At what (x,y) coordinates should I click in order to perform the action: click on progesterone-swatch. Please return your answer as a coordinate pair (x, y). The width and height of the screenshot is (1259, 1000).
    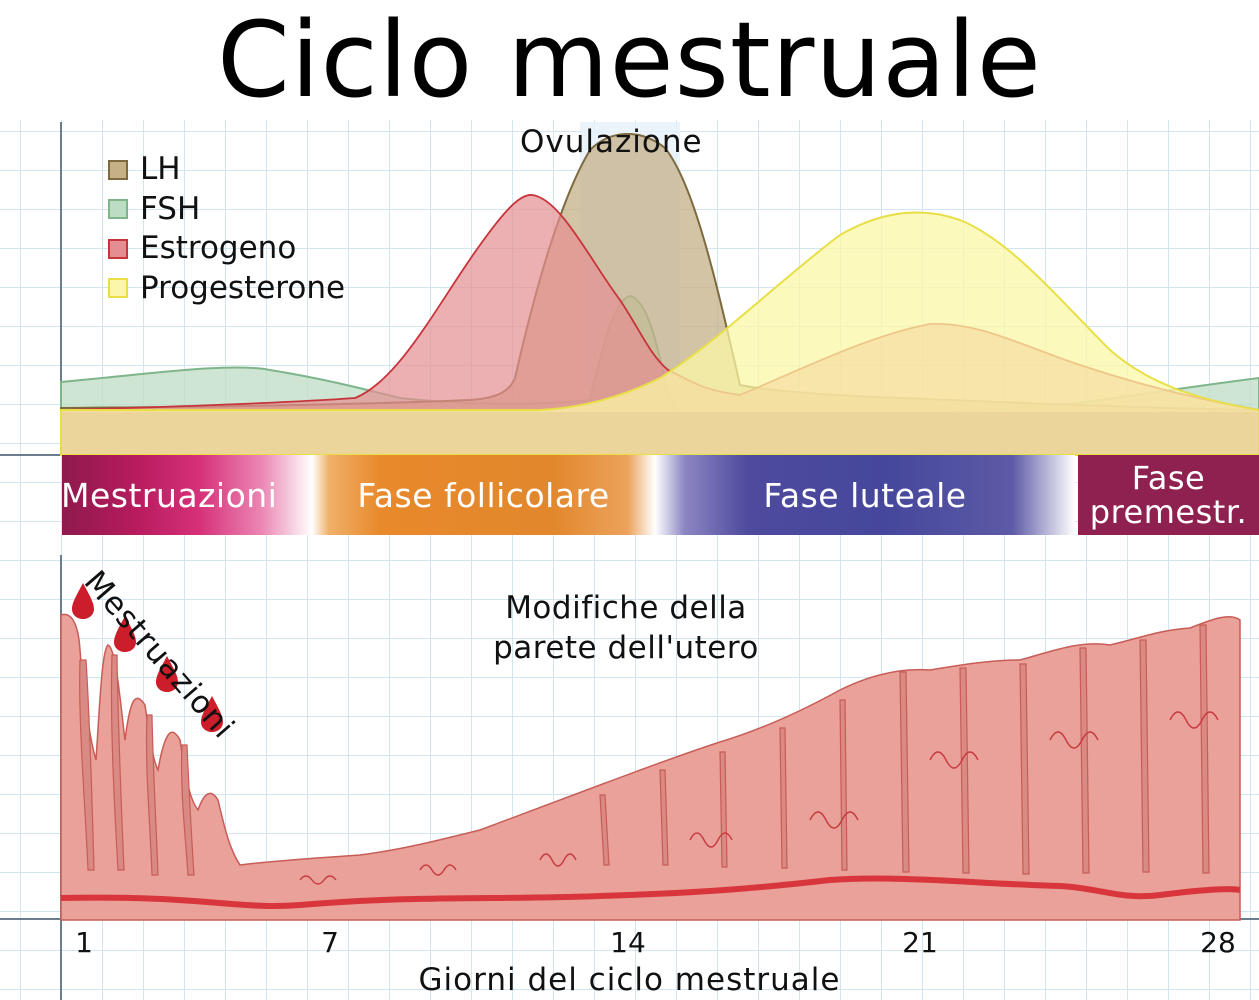
    Looking at the image, I should click on (118, 288).